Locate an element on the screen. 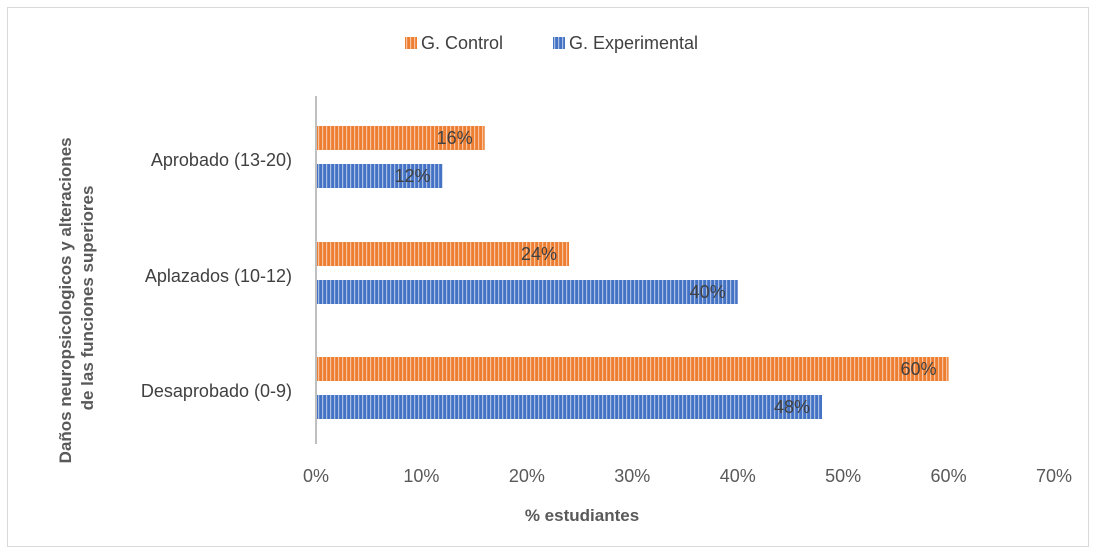  x-tick-label-60: 60% is located at coordinates (949, 476).